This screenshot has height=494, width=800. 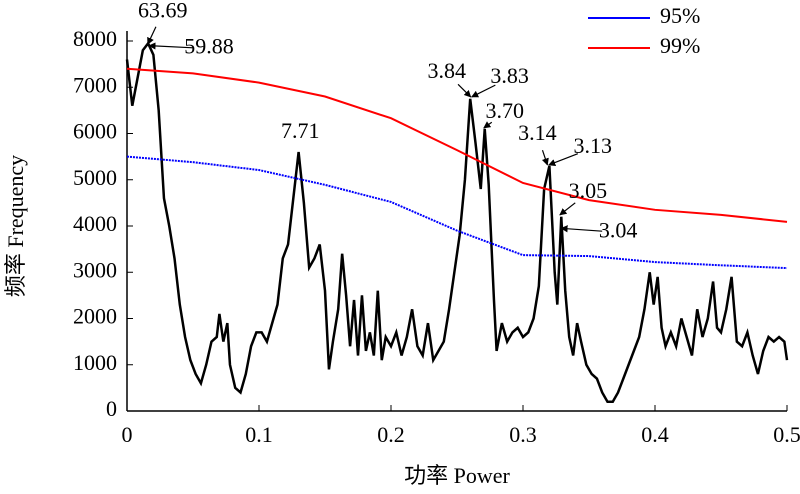 I want to click on annotation-label: 59.88, so click(x=209, y=46).